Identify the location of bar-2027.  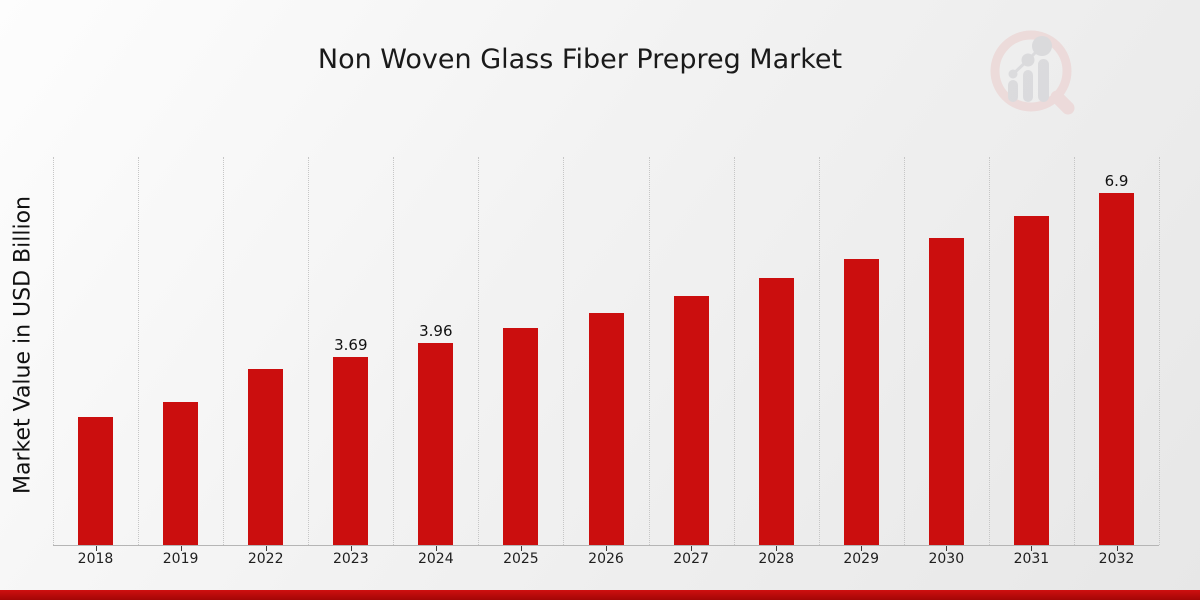
(691, 420).